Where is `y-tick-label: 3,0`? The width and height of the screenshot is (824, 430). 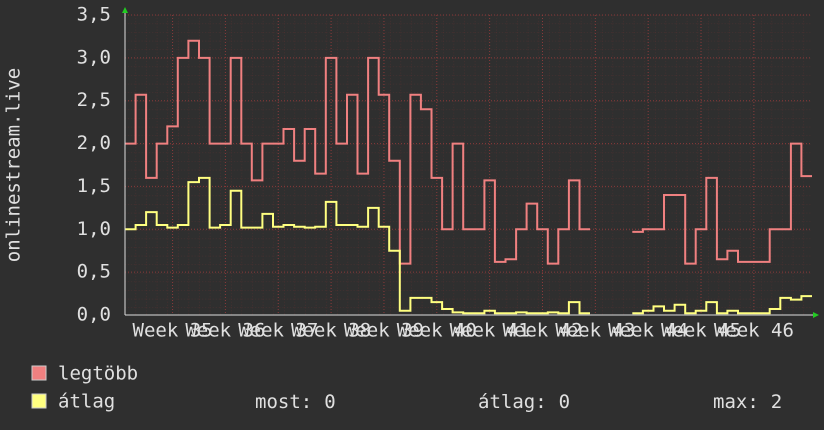 y-tick-label: 3,0 is located at coordinates (94, 57).